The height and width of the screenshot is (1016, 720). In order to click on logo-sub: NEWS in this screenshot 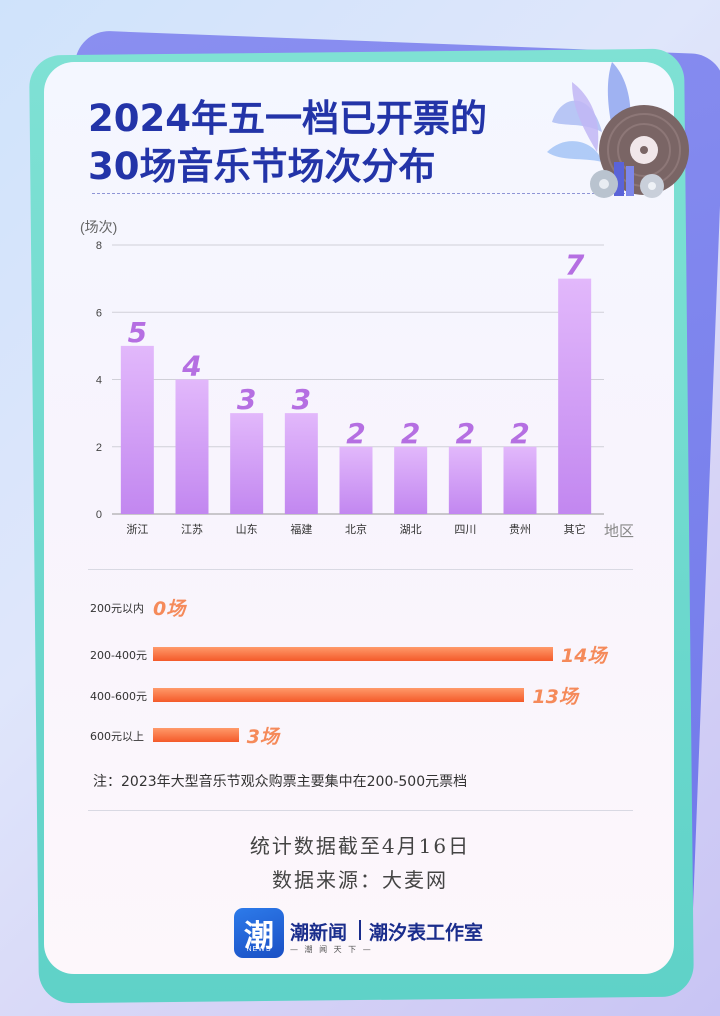, I will do `click(259, 949)`.